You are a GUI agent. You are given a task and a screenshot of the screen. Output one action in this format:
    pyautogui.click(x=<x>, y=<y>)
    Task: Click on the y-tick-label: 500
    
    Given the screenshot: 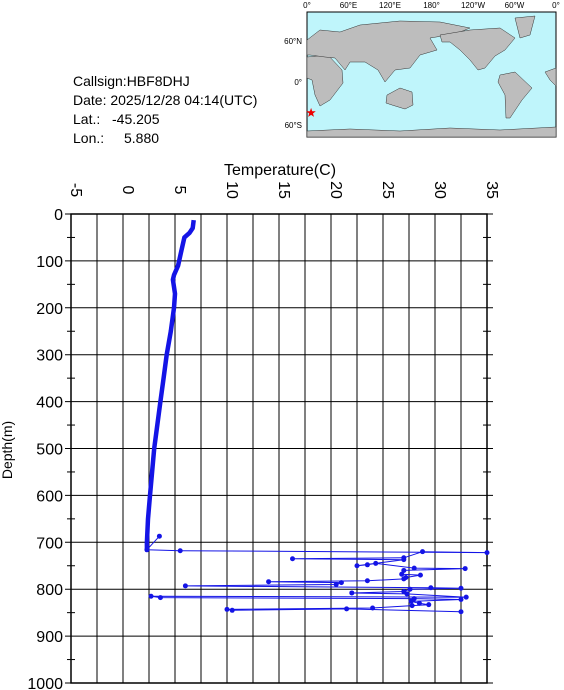 What is the action you would take?
    pyautogui.click(x=49, y=450)
    